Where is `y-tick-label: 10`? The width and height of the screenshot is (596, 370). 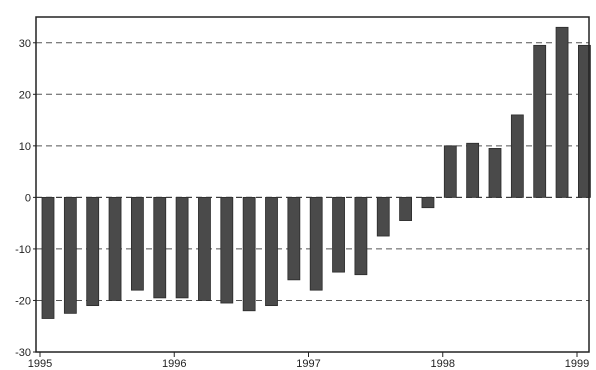 y-tick-label: 10 is located at coordinates (25, 147).